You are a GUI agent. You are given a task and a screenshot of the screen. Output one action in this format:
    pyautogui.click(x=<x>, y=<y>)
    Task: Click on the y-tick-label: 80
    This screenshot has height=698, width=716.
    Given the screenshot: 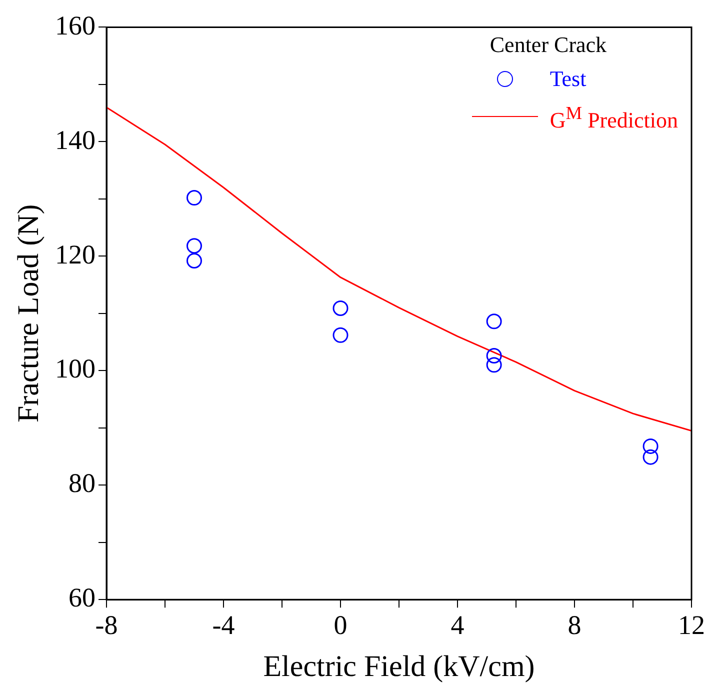 What is the action you would take?
    pyautogui.click(x=82, y=483)
    